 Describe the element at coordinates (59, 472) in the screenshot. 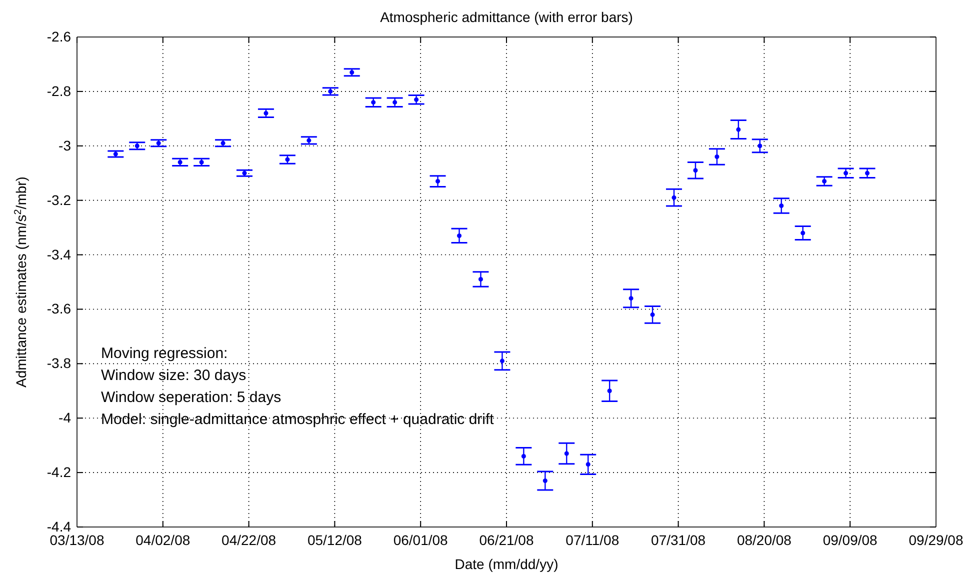

I see `y-tick-label: -4.2` at that location.